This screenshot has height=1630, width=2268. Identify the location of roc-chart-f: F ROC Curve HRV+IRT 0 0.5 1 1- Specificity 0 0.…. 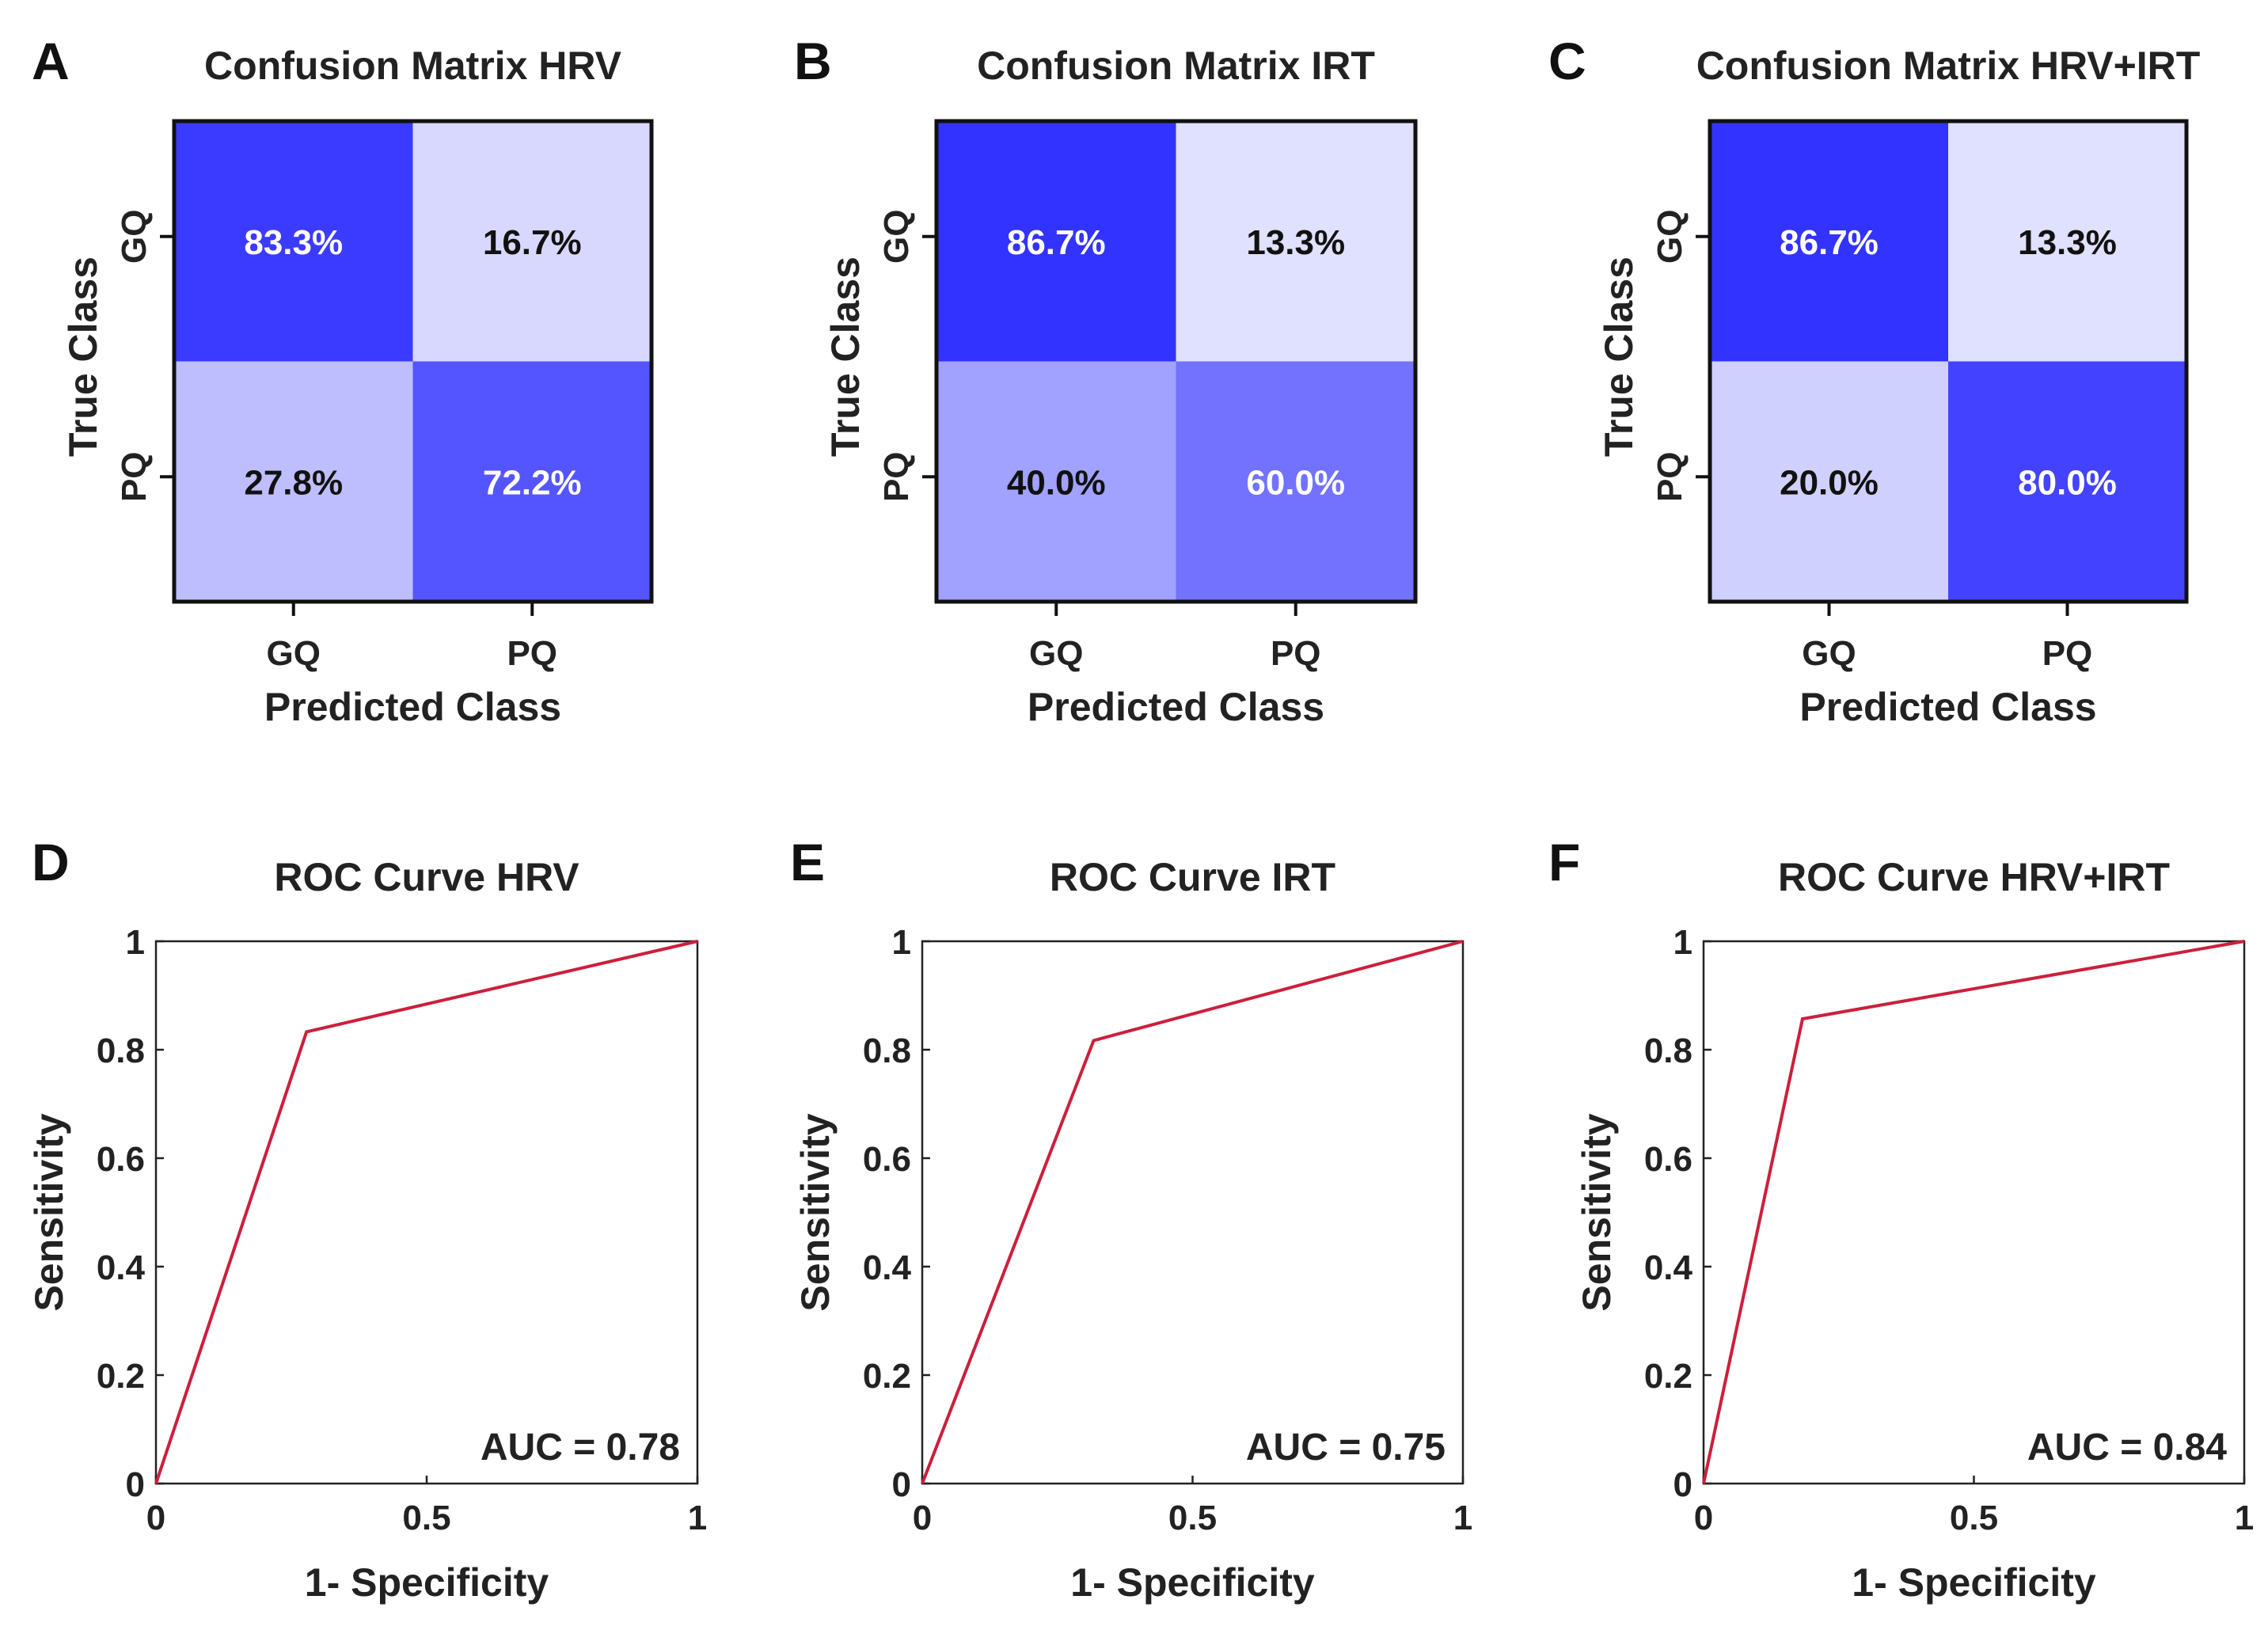
(1901, 1219).